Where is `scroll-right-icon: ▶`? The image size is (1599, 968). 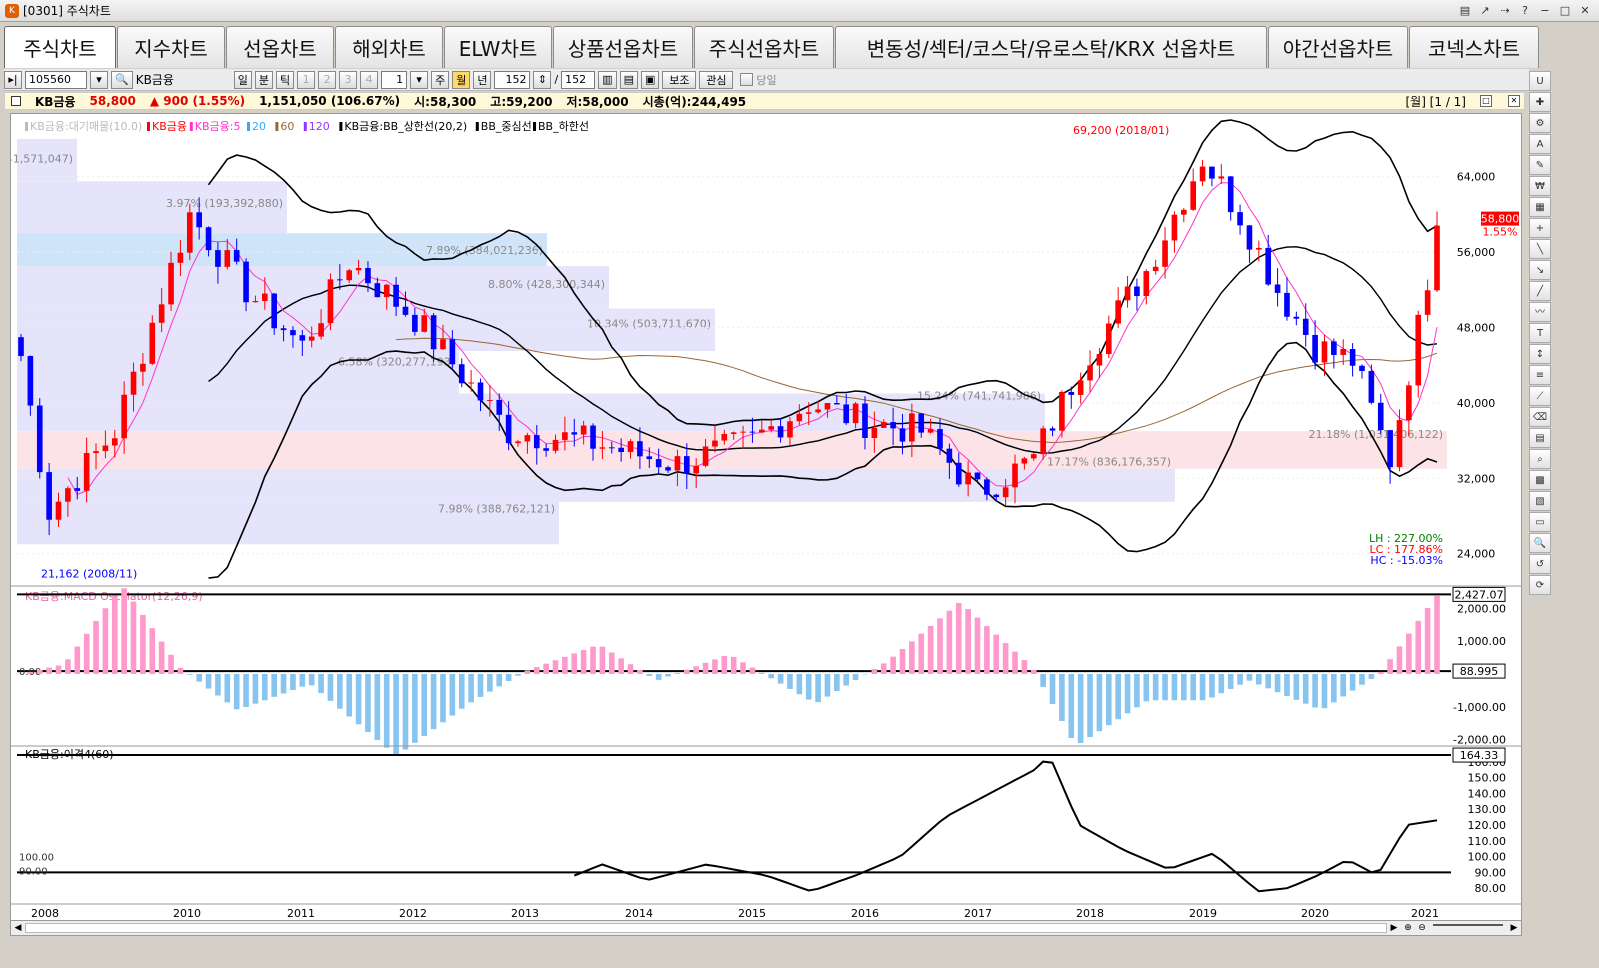
scroll-right-icon: ▶ is located at coordinates (1394, 928).